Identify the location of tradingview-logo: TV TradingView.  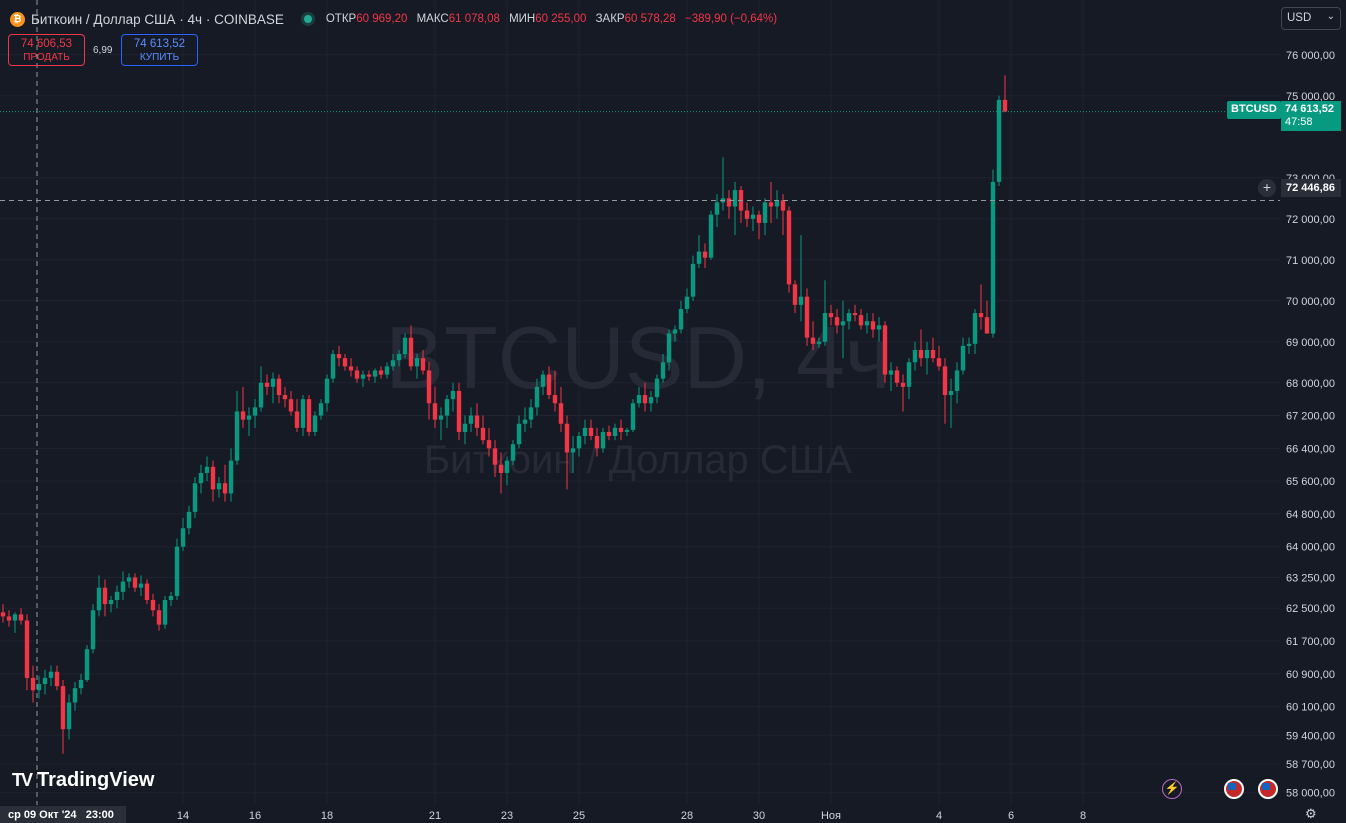
(83, 780).